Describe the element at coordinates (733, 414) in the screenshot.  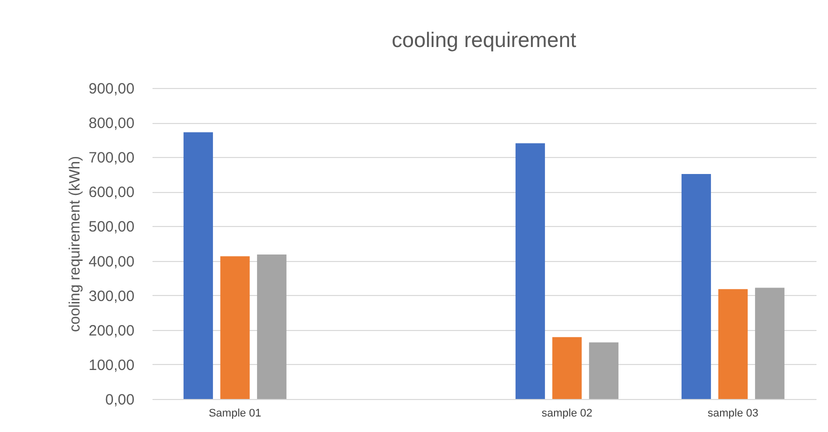
I see `x-tick-label: sample 03` at that location.